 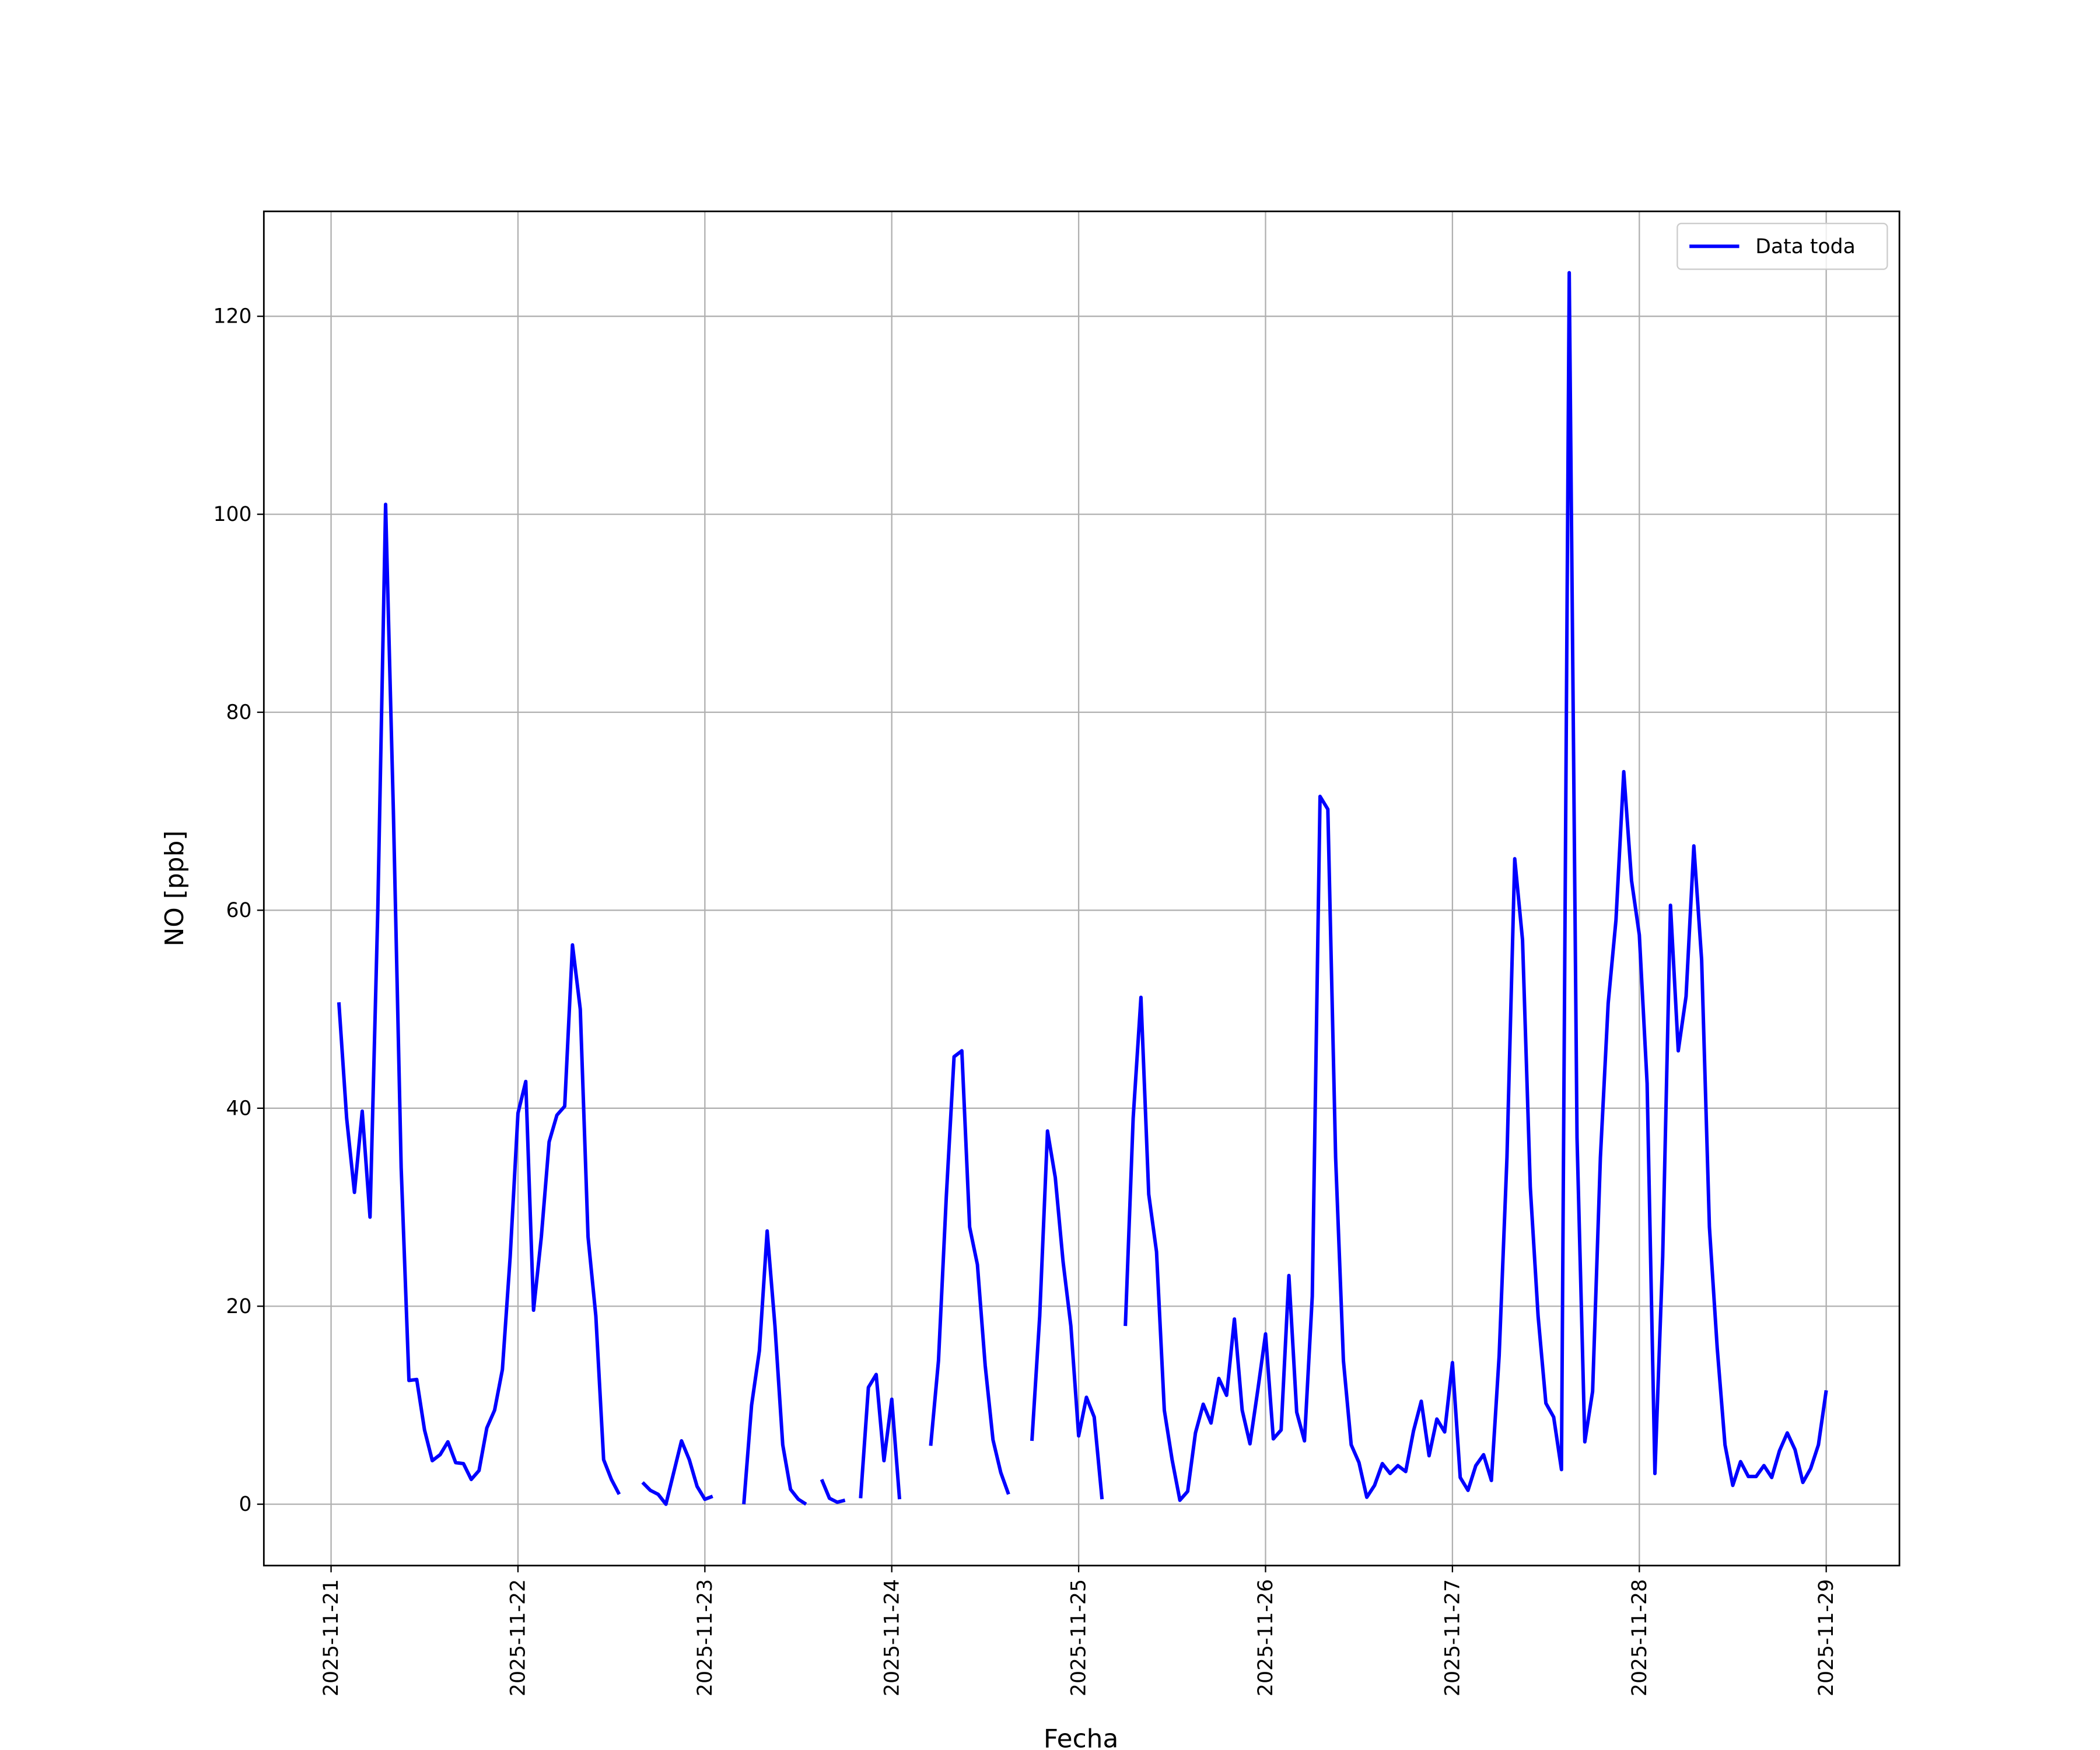 What do you see at coordinates (1266, 1637) in the screenshot?
I see `x-tick-label: 2025-11-26` at bounding box center [1266, 1637].